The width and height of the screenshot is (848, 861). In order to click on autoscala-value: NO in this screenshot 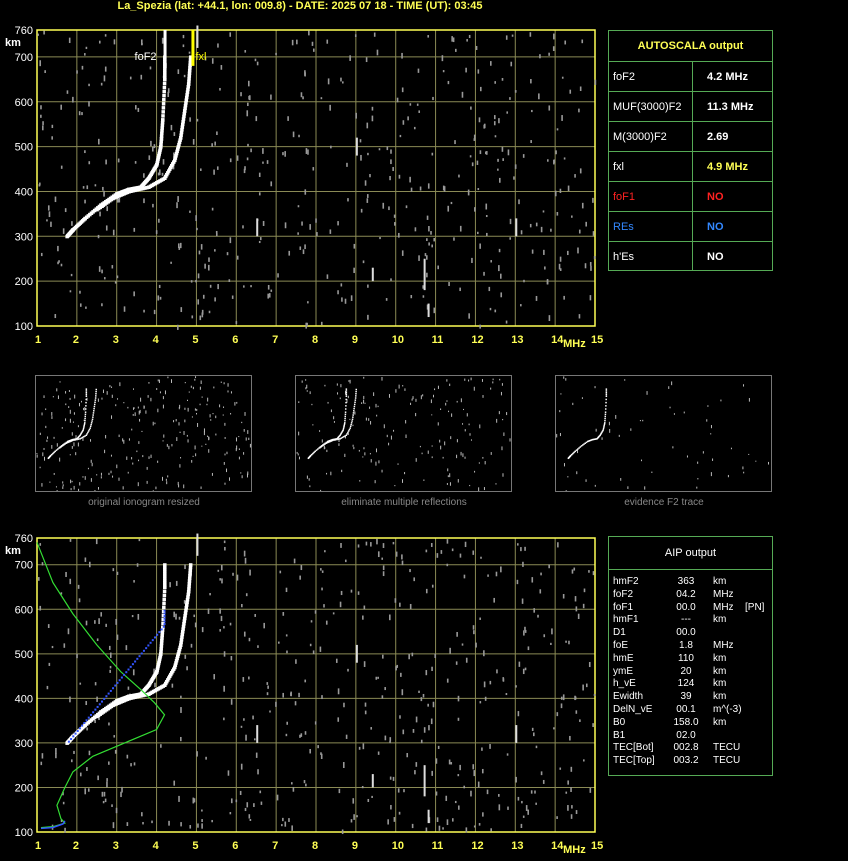, I will do `click(715, 256)`.